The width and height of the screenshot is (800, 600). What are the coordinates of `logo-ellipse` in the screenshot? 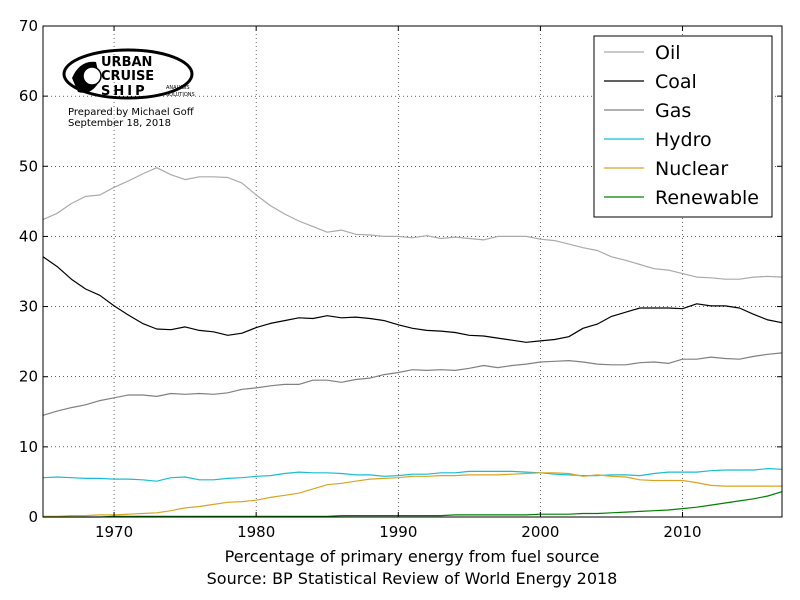 It's located at (128, 74).